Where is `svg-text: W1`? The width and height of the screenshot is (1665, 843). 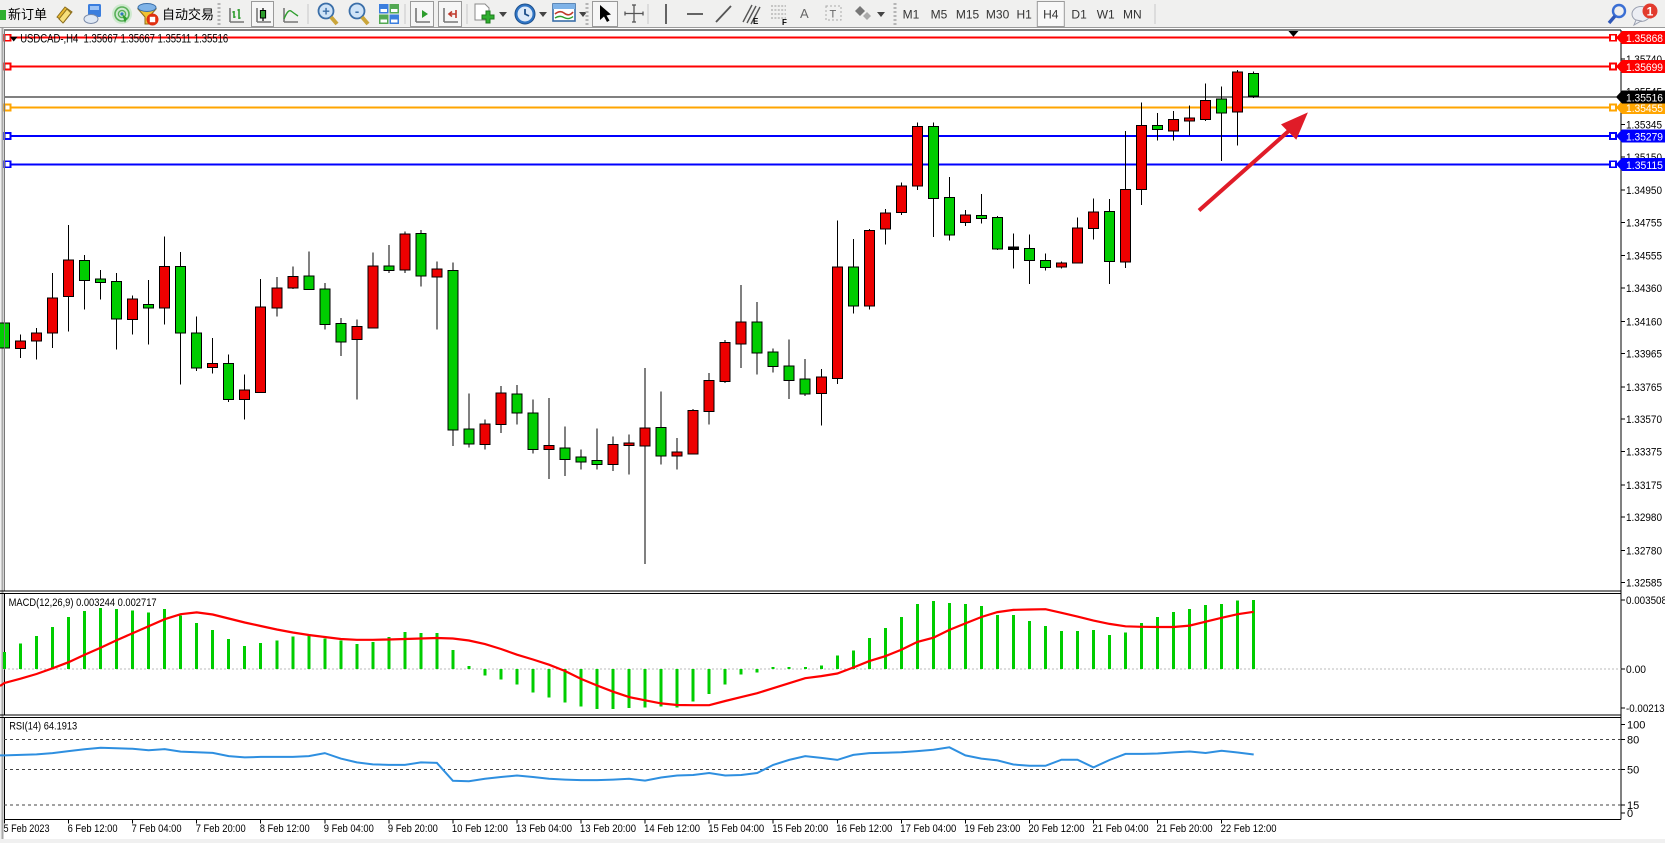 svg-text: W1 is located at coordinates (1106, 15).